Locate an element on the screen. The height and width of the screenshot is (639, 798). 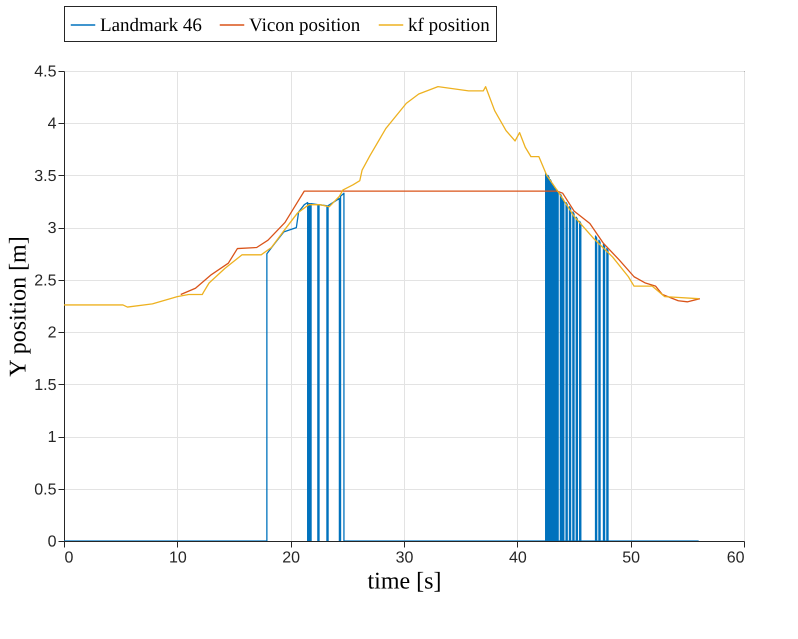
line-series is located at coordinates (440, 246).